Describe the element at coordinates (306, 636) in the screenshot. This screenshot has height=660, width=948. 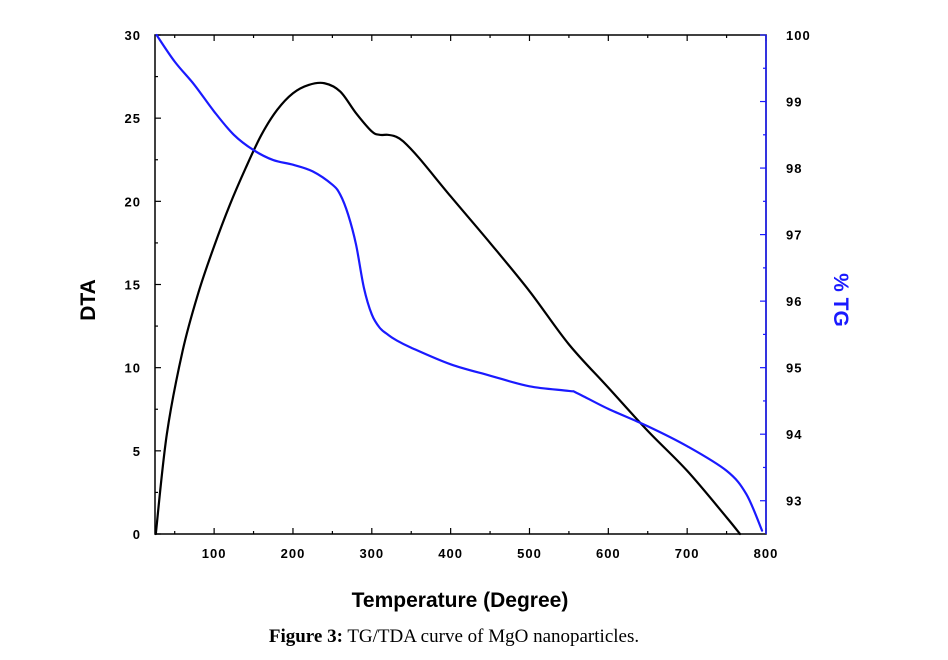
I see `caption-label: Figure 3:` at that location.